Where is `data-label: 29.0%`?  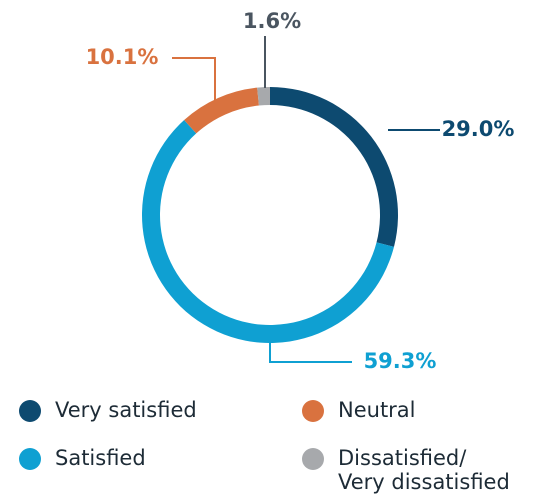 data-label: 29.0% is located at coordinates (478, 129).